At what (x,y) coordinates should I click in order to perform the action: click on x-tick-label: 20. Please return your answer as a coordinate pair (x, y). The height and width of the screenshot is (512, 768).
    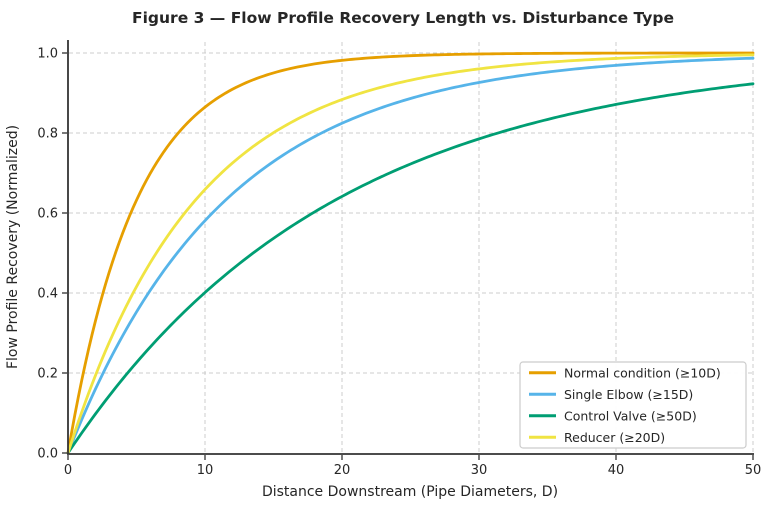
    Looking at the image, I should click on (342, 470).